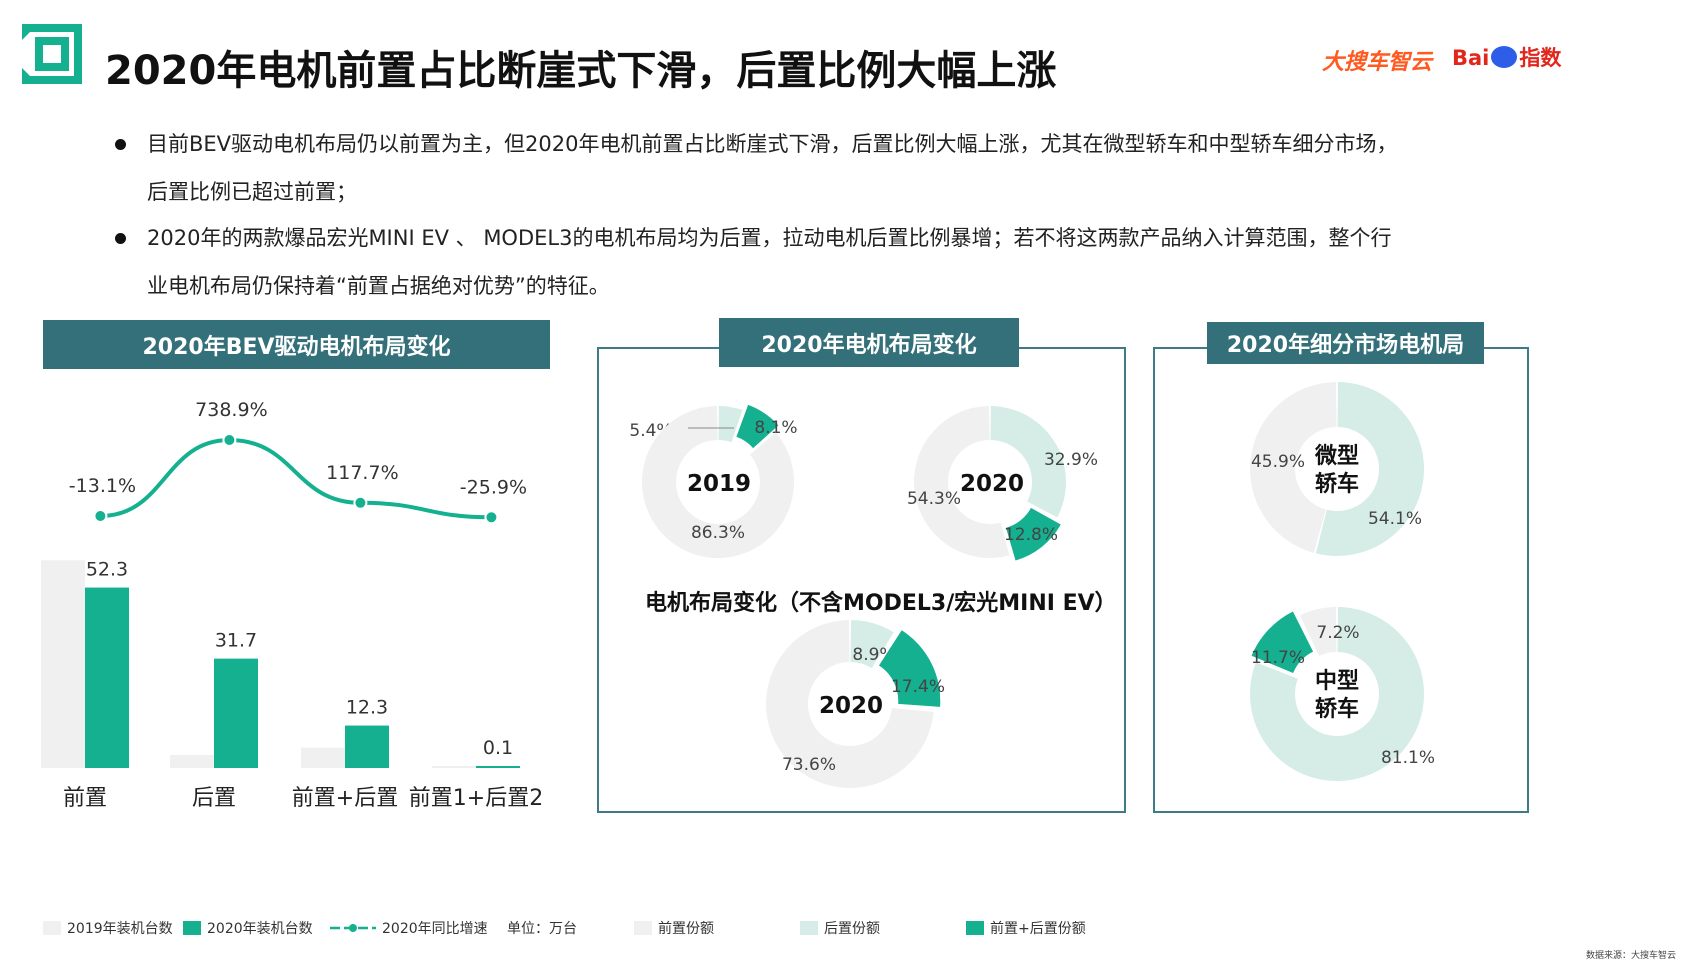 Image resolution: width=1706 pixels, height=961 pixels. I want to click on legend-label: 前置份额, so click(686, 929).